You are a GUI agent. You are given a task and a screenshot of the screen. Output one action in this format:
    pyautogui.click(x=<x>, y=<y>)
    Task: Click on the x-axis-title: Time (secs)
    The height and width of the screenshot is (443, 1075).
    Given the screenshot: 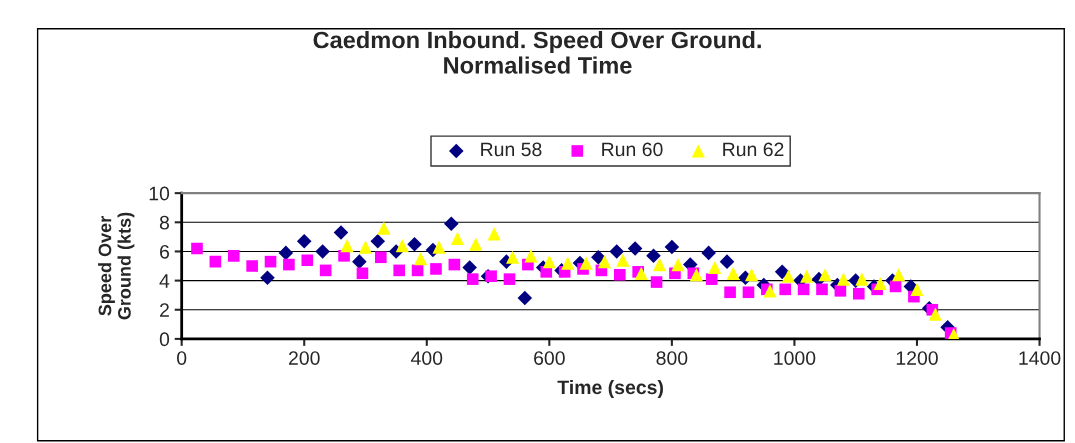 What is the action you would take?
    pyautogui.click(x=610, y=389)
    